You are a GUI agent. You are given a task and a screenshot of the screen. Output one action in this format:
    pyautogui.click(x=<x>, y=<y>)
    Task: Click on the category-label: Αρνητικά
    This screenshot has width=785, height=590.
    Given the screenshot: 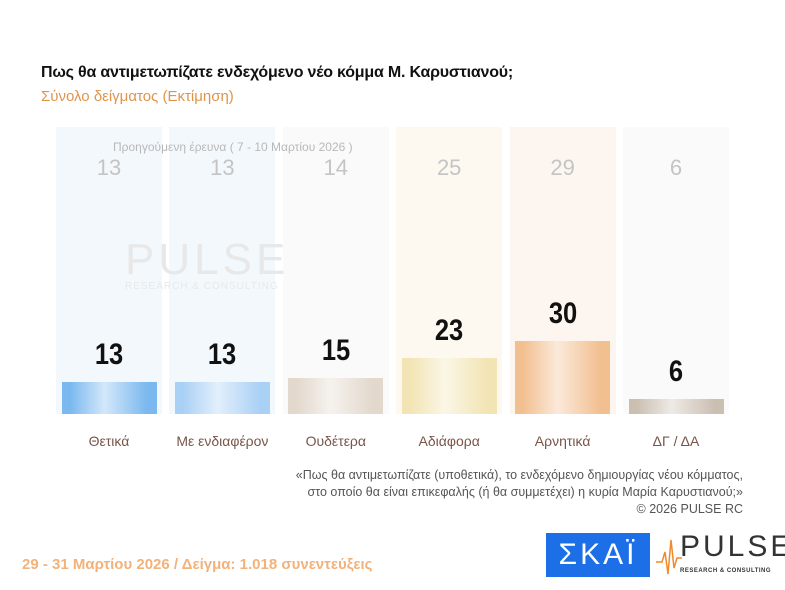 What is the action you would take?
    pyautogui.click(x=562, y=441)
    